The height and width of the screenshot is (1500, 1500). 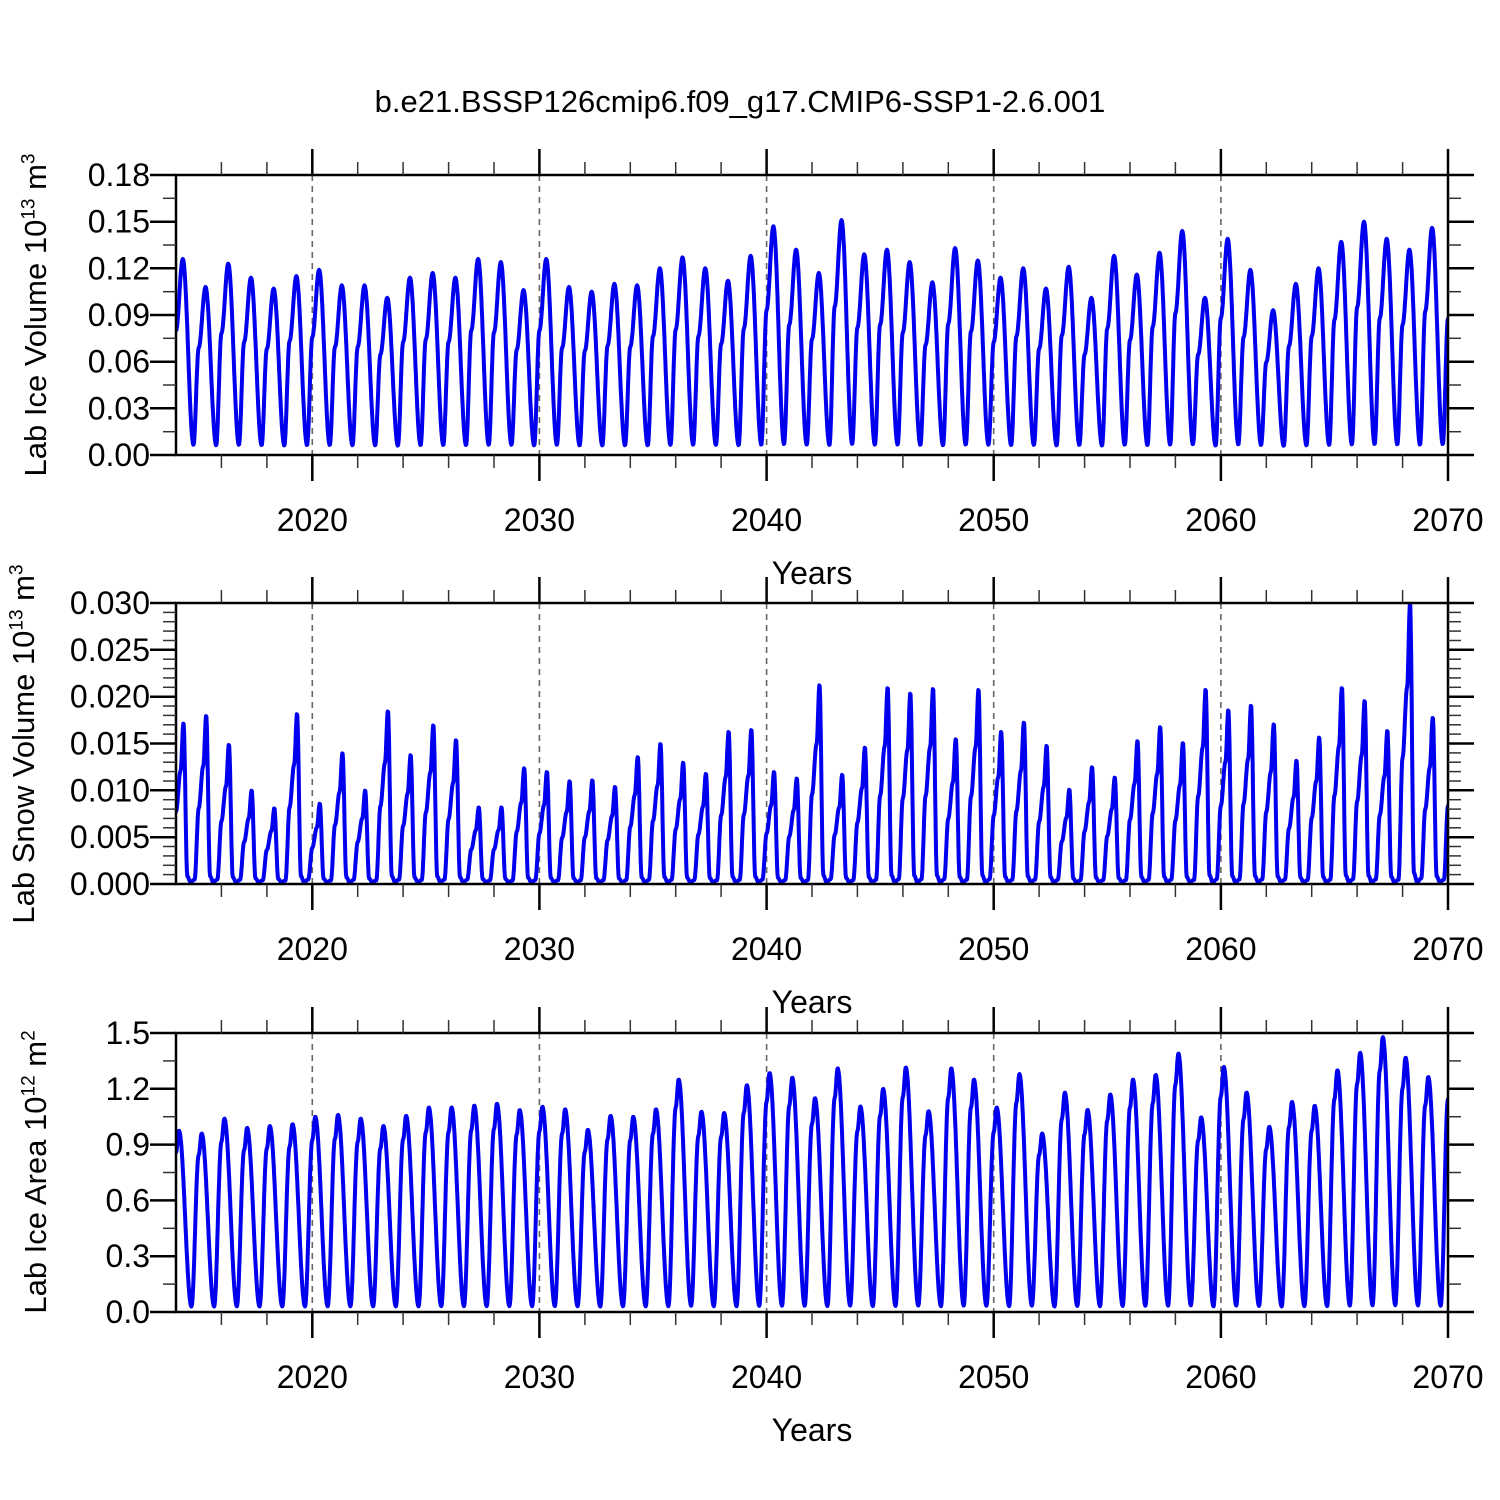 I want to click on y-tick-label: 0.6, so click(x=128, y=1200).